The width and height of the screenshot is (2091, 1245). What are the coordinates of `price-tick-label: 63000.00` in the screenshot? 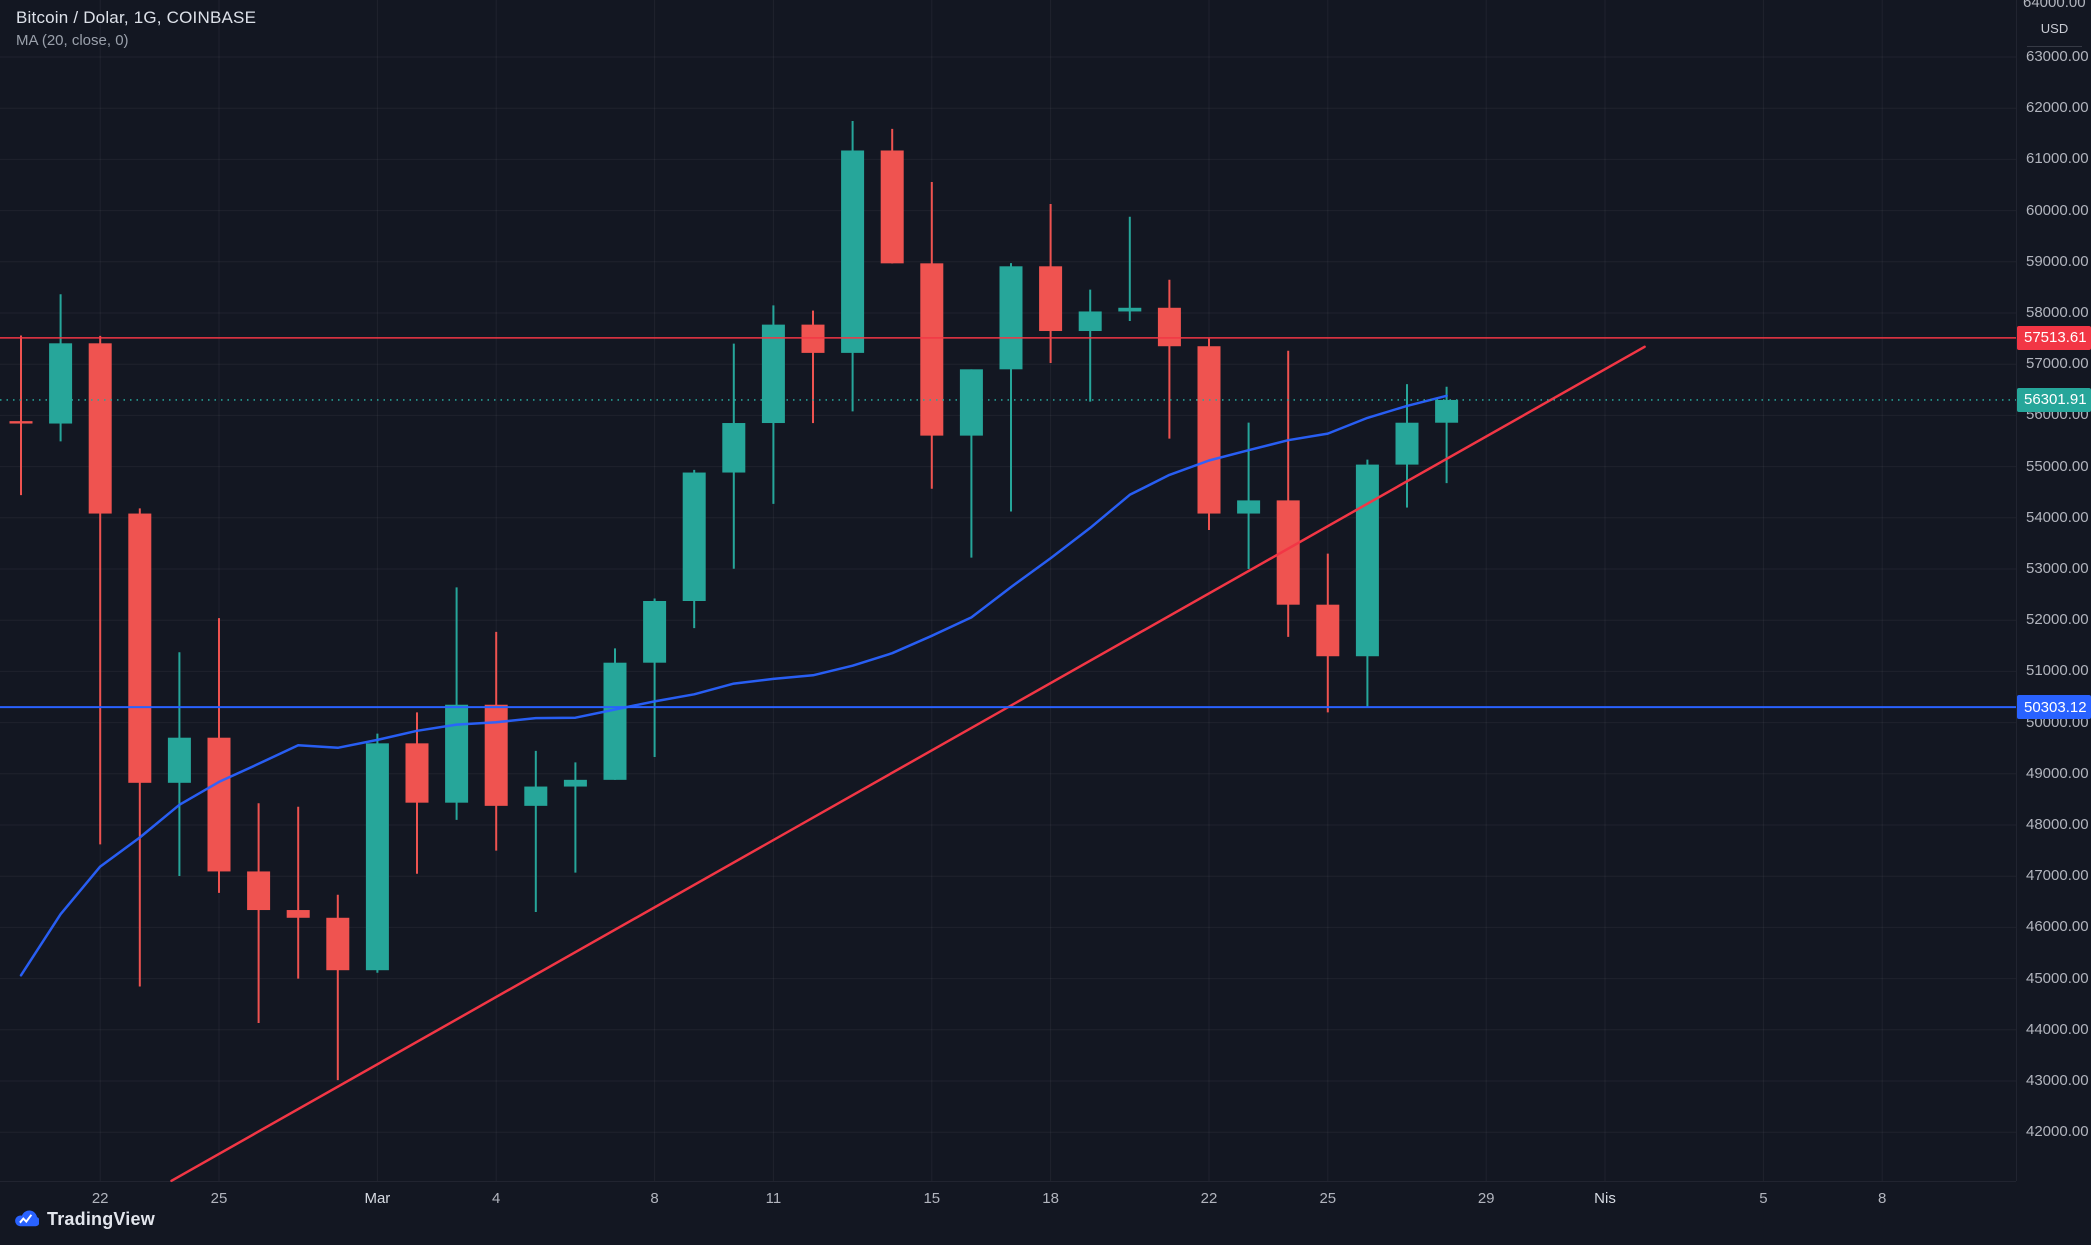 It's located at (2057, 56).